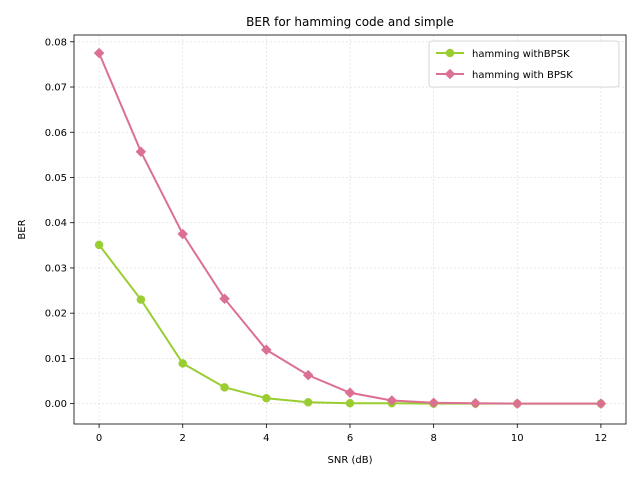  Describe the element at coordinates (350, 22) in the screenshot. I see `chart-title: BER for hamming code and simple` at that location.